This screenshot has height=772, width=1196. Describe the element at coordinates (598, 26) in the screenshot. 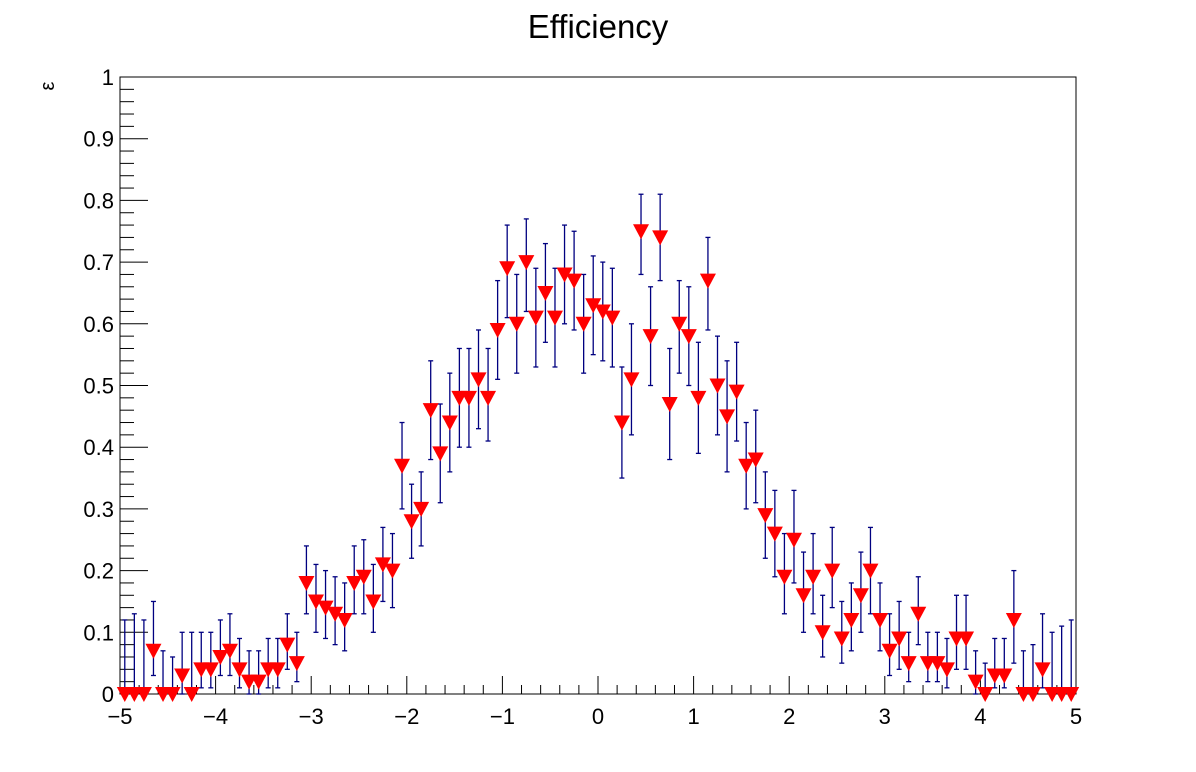

I see `chart-title: Efficiency` at that location.